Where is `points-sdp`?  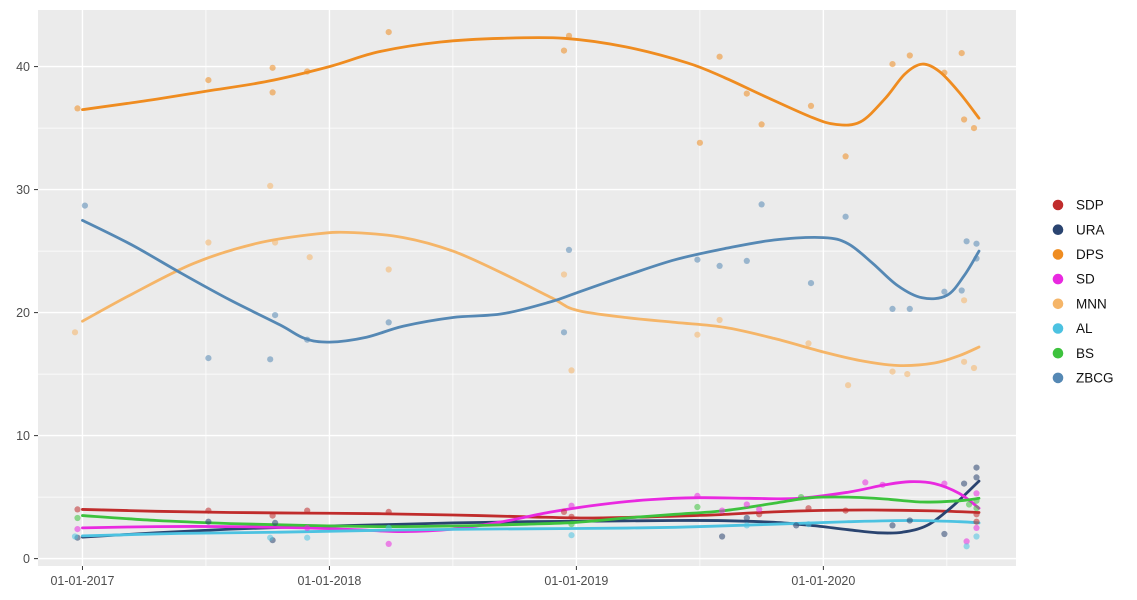 points-sdp is located at coordinates (527, 515).